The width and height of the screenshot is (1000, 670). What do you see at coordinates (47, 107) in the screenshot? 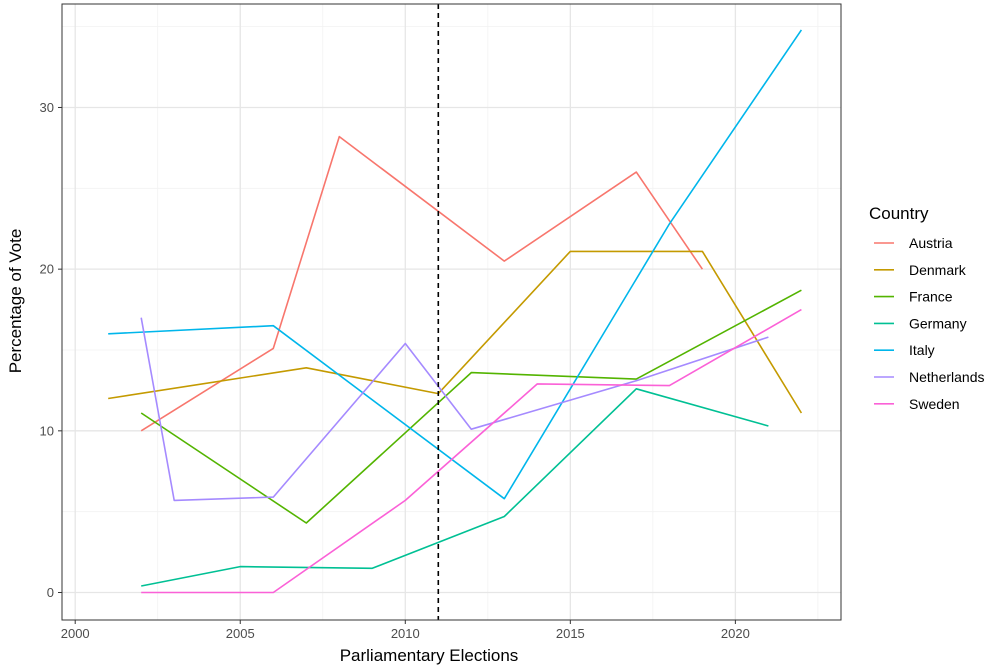
I see `y-tick-label: 30` at bounding box center [47, 107].